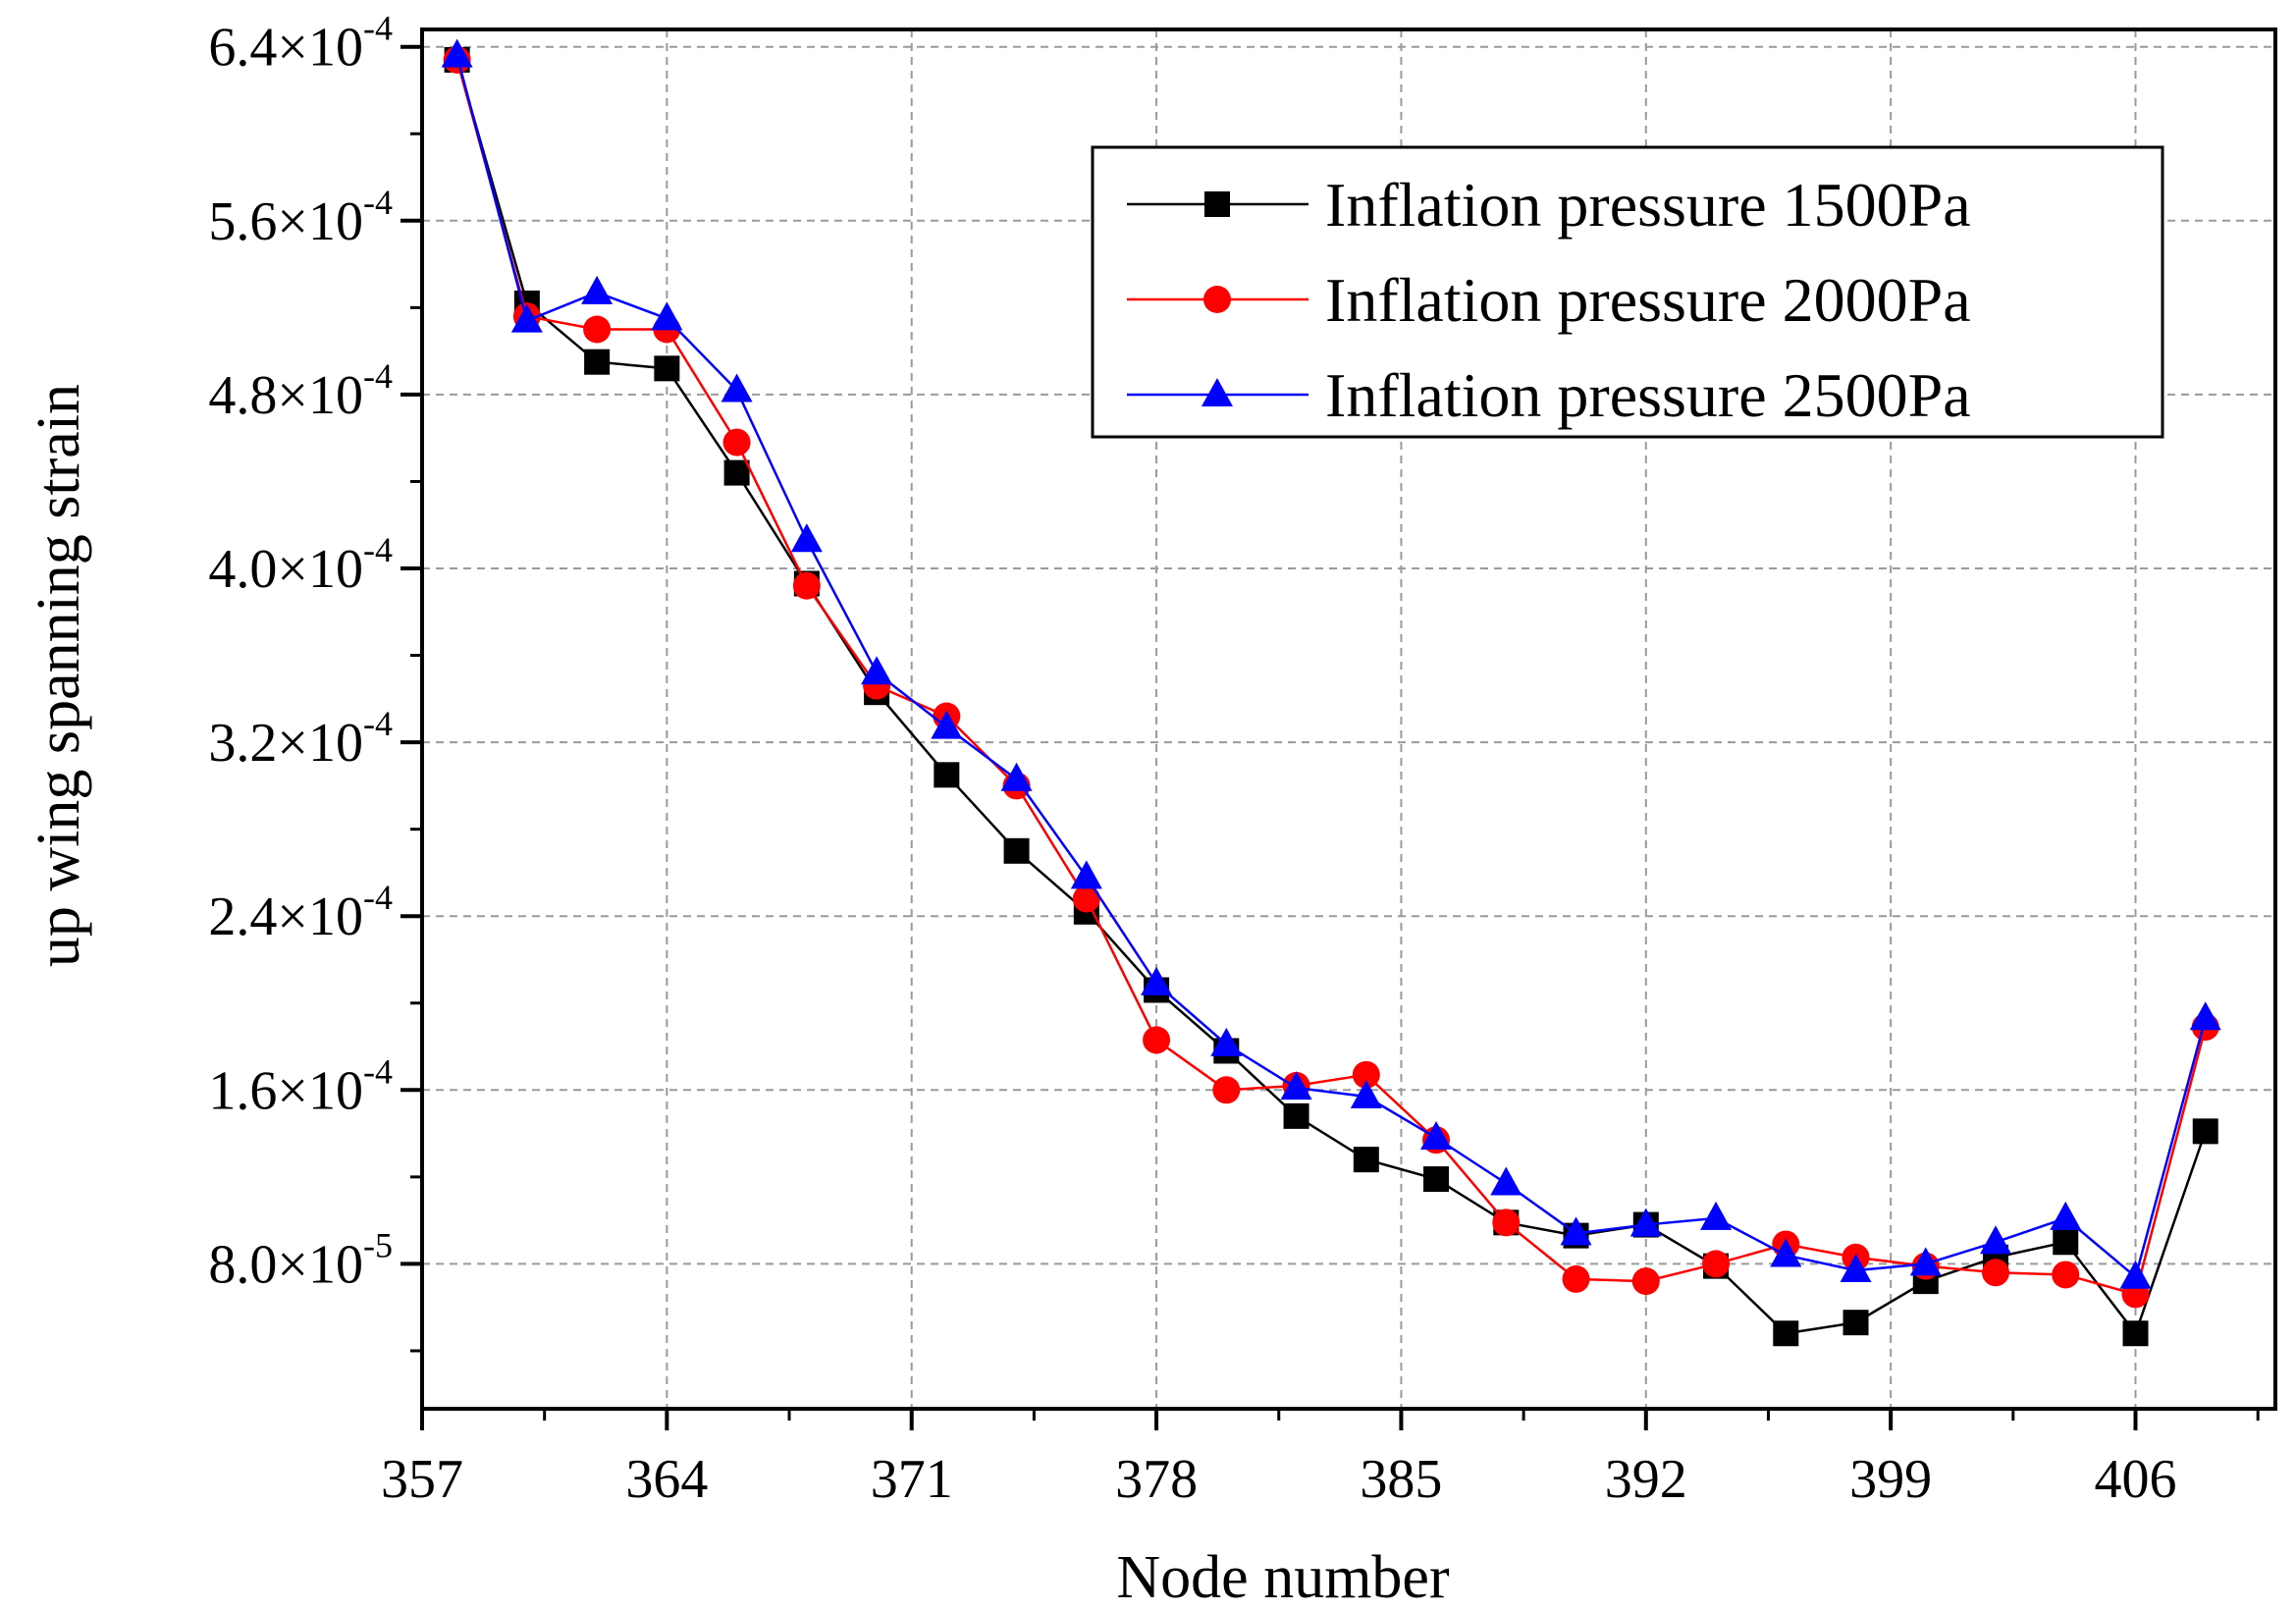 This screenshot has height=1611, width=2296. What do you see at coordinates (912, 1479) in the screenshot?
I see `x-tick-label: 371` at bounding box center [912, 1479].